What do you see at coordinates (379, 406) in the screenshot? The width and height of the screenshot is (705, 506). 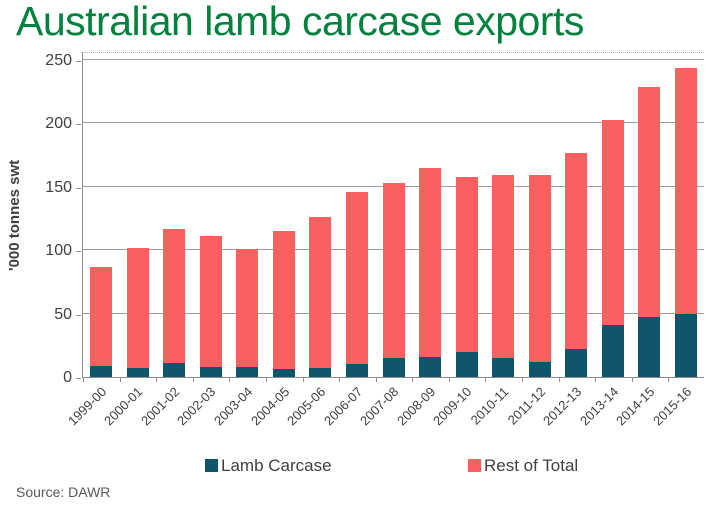 I see `x-axis-label-2007-08: 2007-08` at bounding box center [379, 406].